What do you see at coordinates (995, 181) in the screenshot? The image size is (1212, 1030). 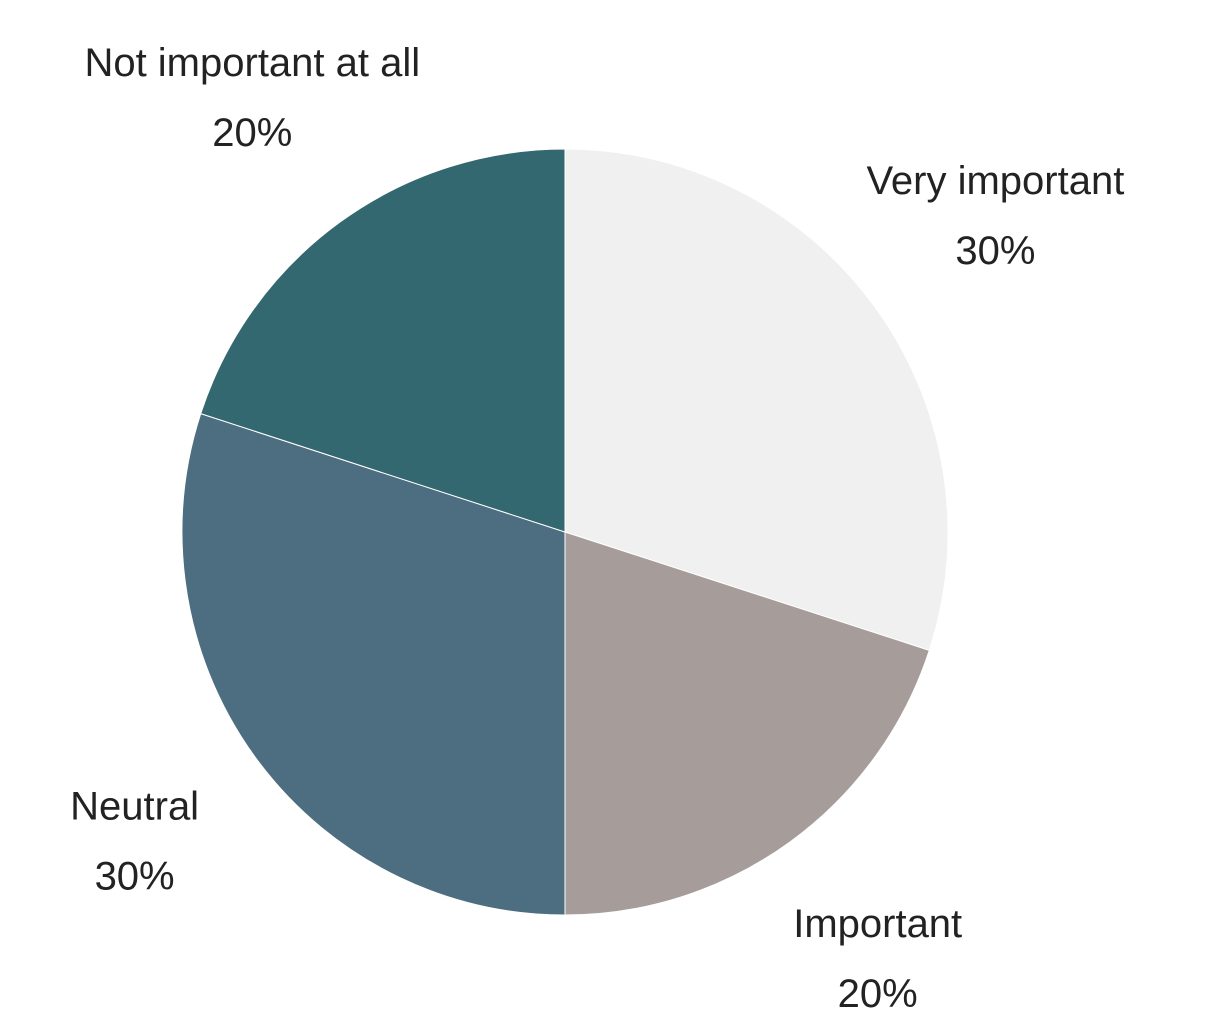 I see `slice-label: Very important` at bounding box center [995, 181].